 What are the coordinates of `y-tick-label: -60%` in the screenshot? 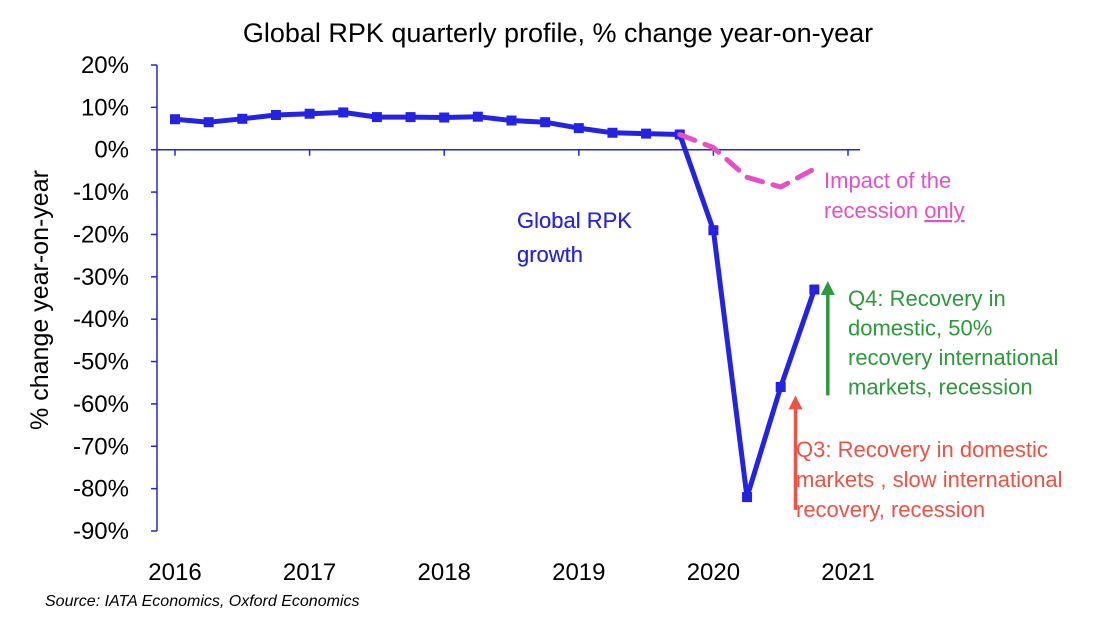 It's located at (101, 404).